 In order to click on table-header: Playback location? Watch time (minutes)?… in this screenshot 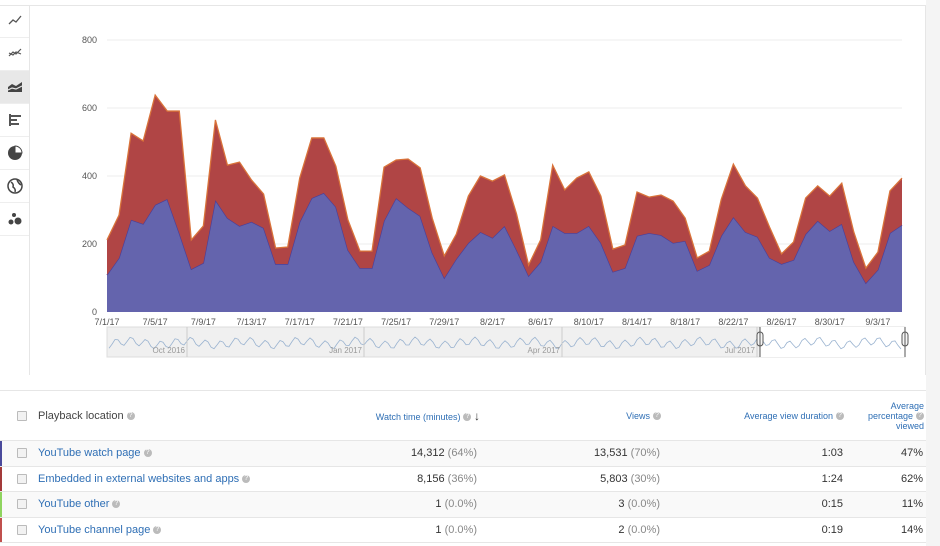, I will do `click(463, 416)`.